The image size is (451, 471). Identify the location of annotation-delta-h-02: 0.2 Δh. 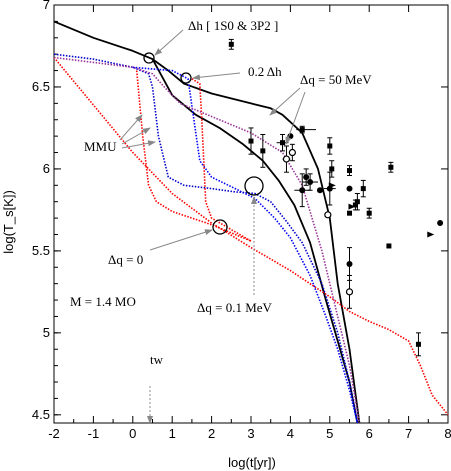
(265, 71).